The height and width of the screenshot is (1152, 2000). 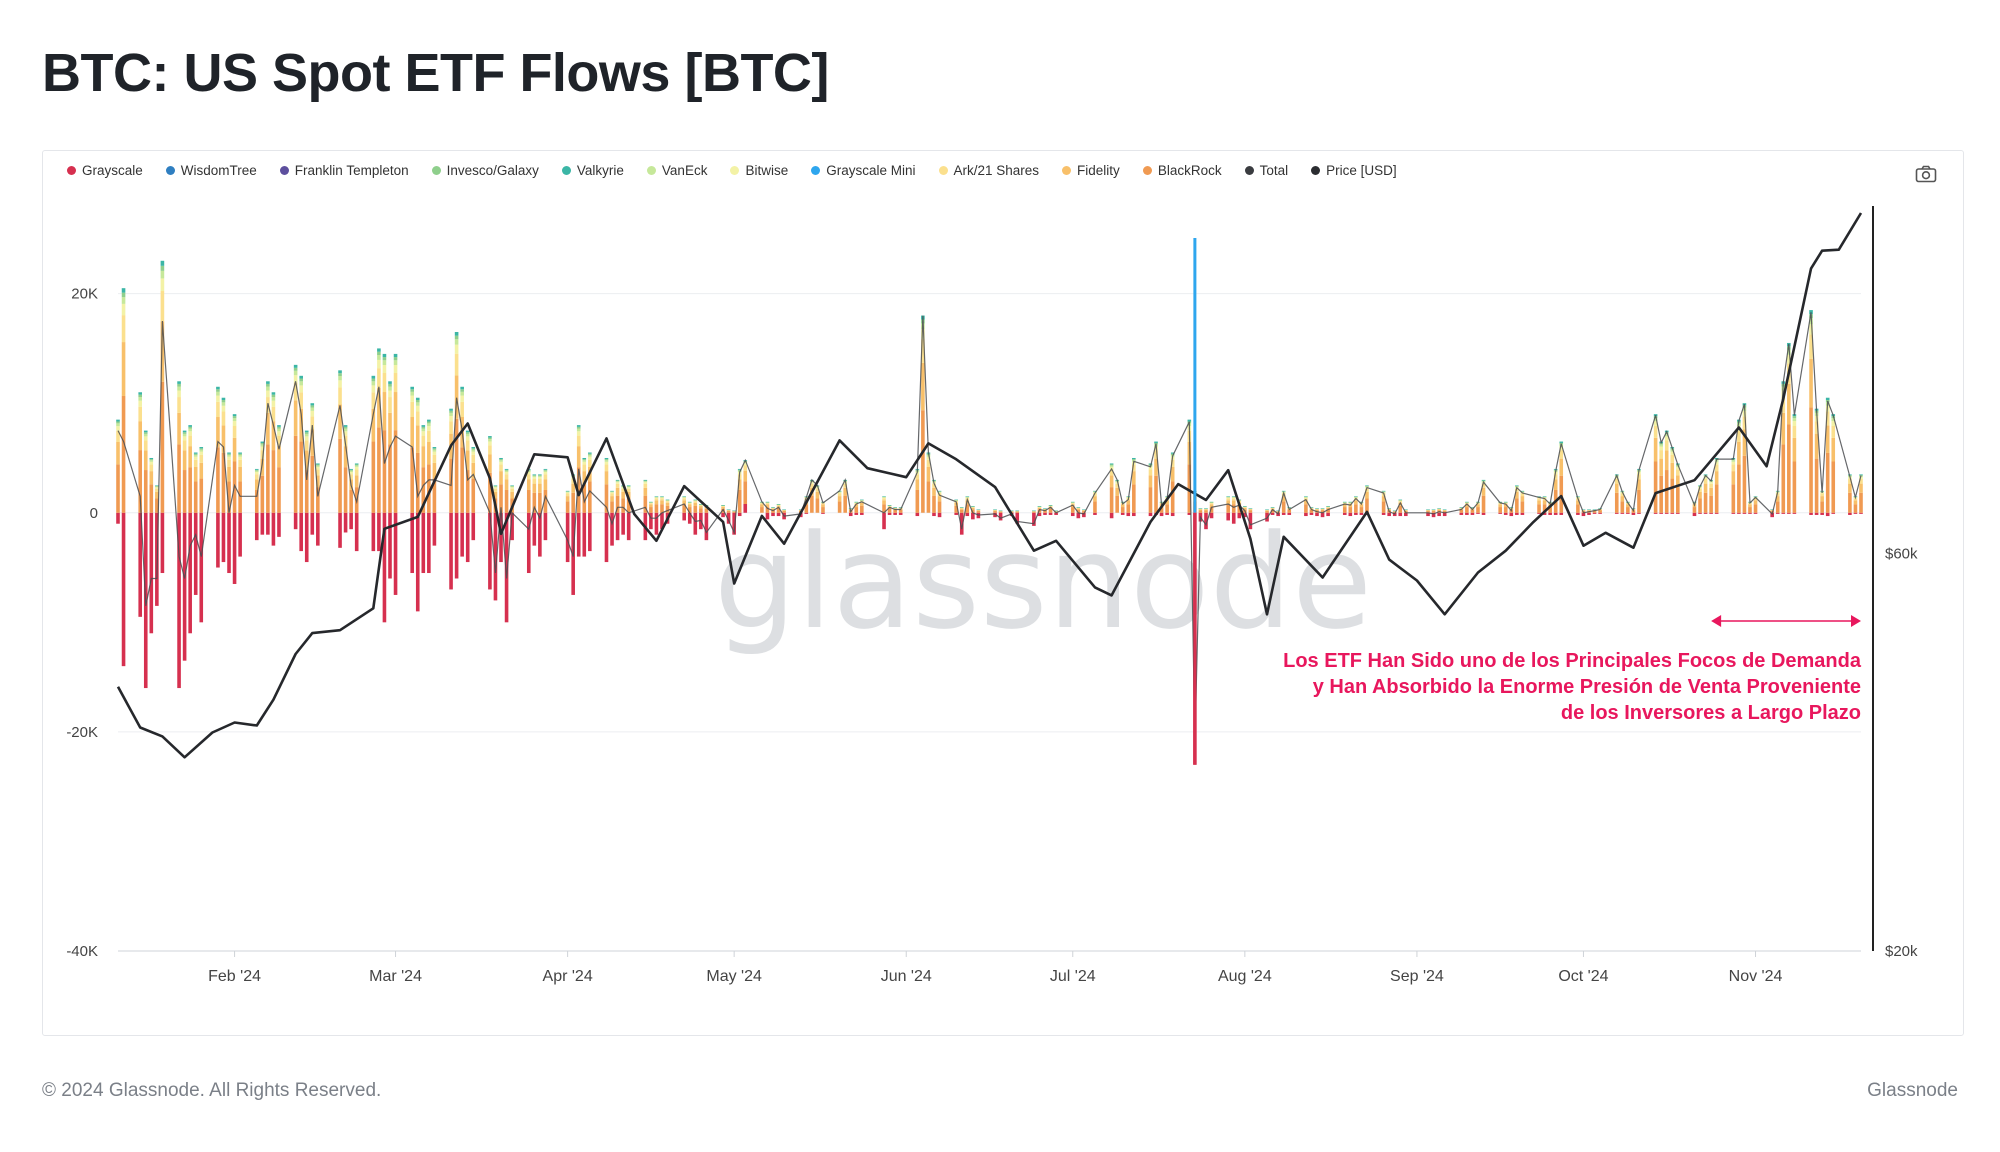 What do you see at coordinates (105, 170) in the screenshot?
I see `legend-item: Grayscale` at bounding box center [105, 170].